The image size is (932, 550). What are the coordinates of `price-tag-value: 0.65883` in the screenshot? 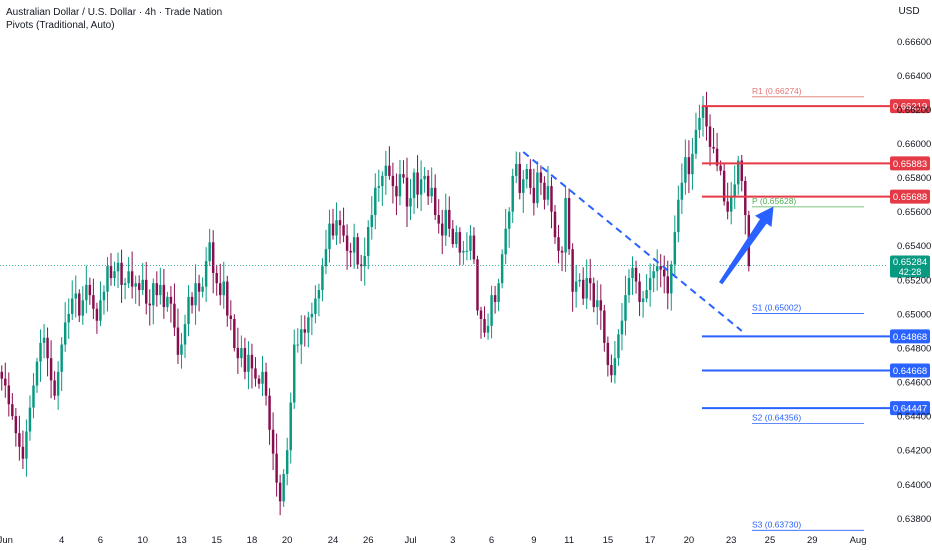 It's located at (910, 164).